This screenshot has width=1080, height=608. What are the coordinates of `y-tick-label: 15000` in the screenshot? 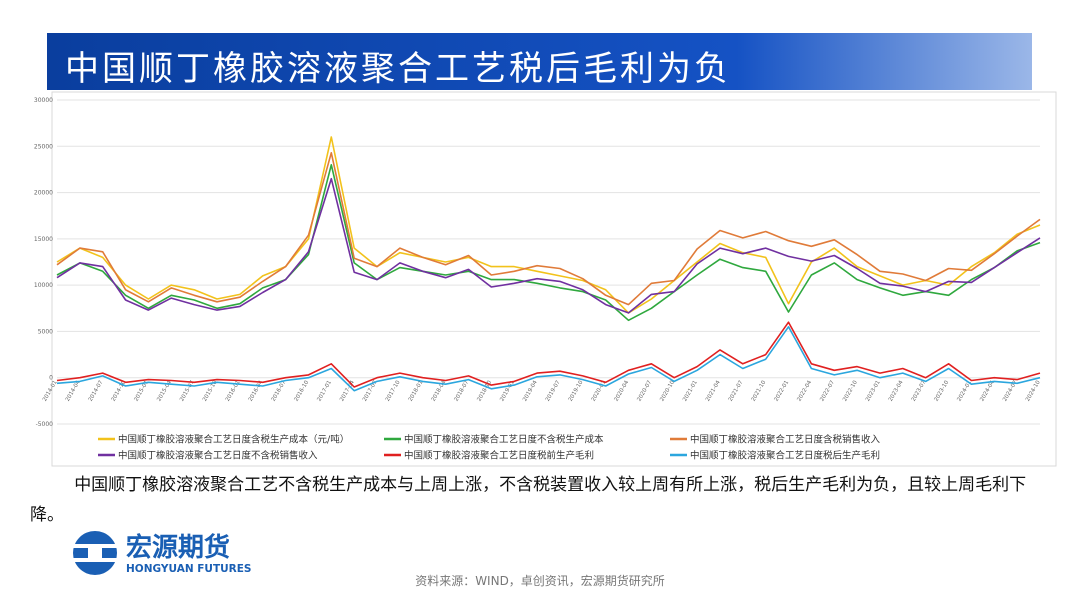 It's located at (43, 239).